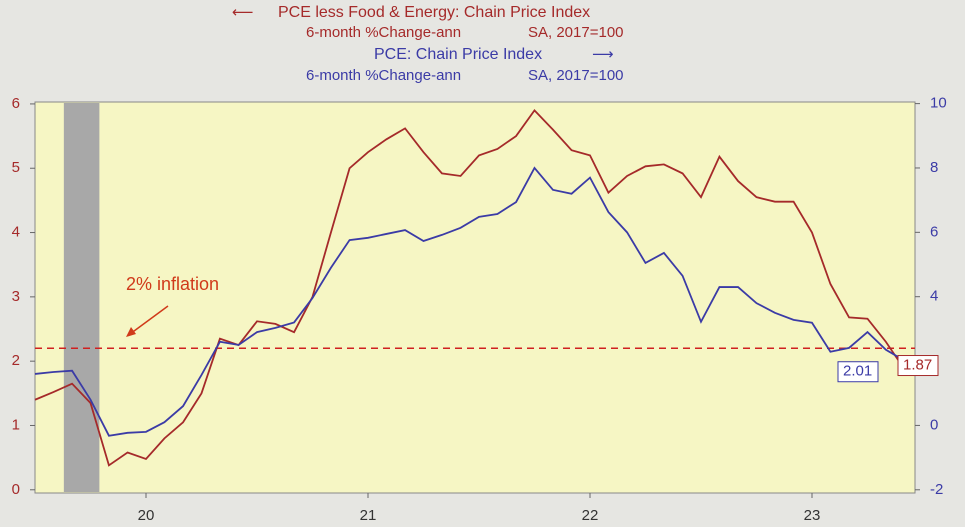 This screenshot has width=965, height=527. Describe the element at coordinates (938, 103) in the screenshot. I see `y2-tick-label: 10` at that location.